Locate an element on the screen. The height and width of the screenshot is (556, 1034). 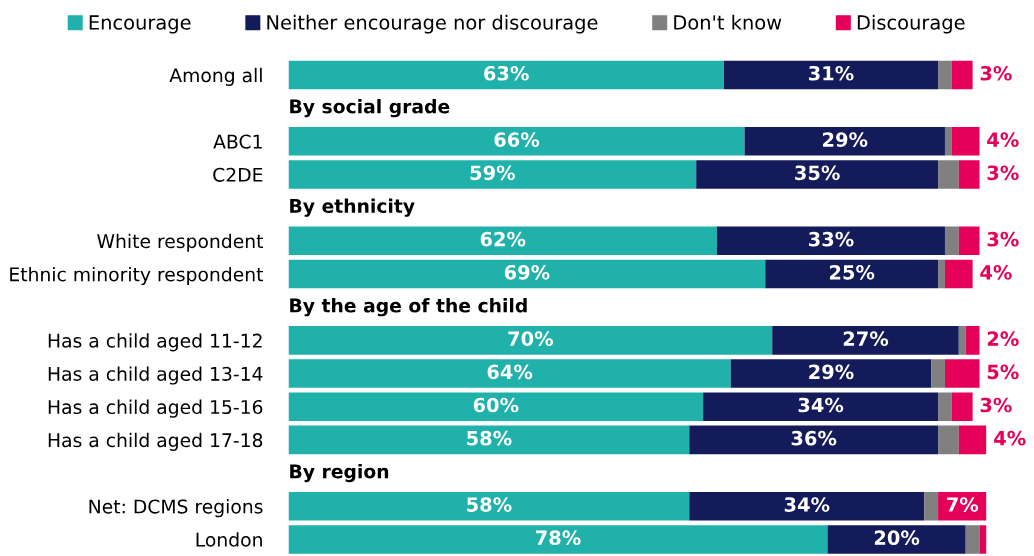
data-label: 20% is located at coordinates (897, 538).